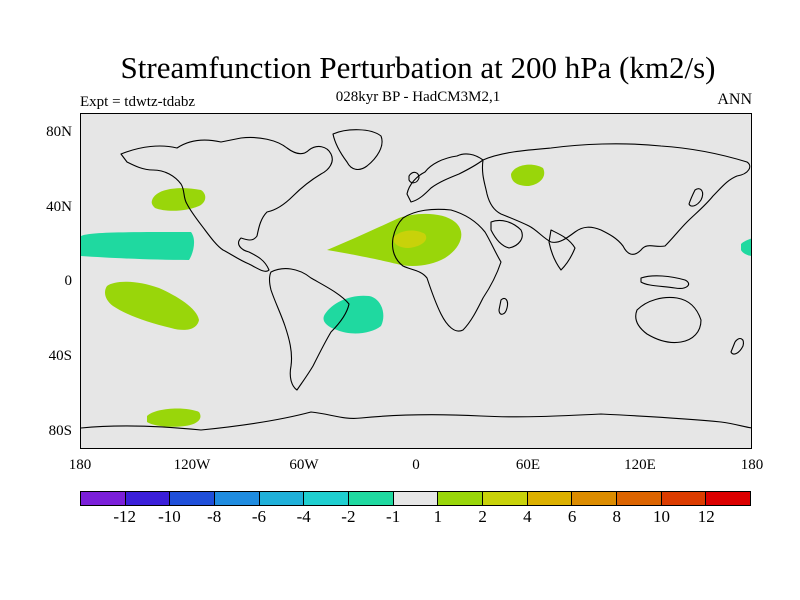  I want to click on region-tropical-pacific-negative, so click(138, 246).